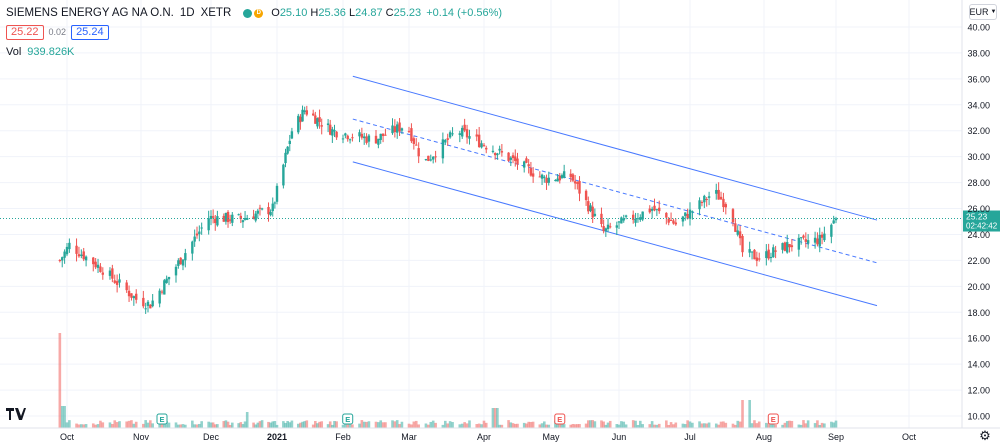  I want to click on time-axis: Oct Nov Dec 2021 Feb Mar Apr May Jun Jul Aug Sep Oct, so click(500, 434).